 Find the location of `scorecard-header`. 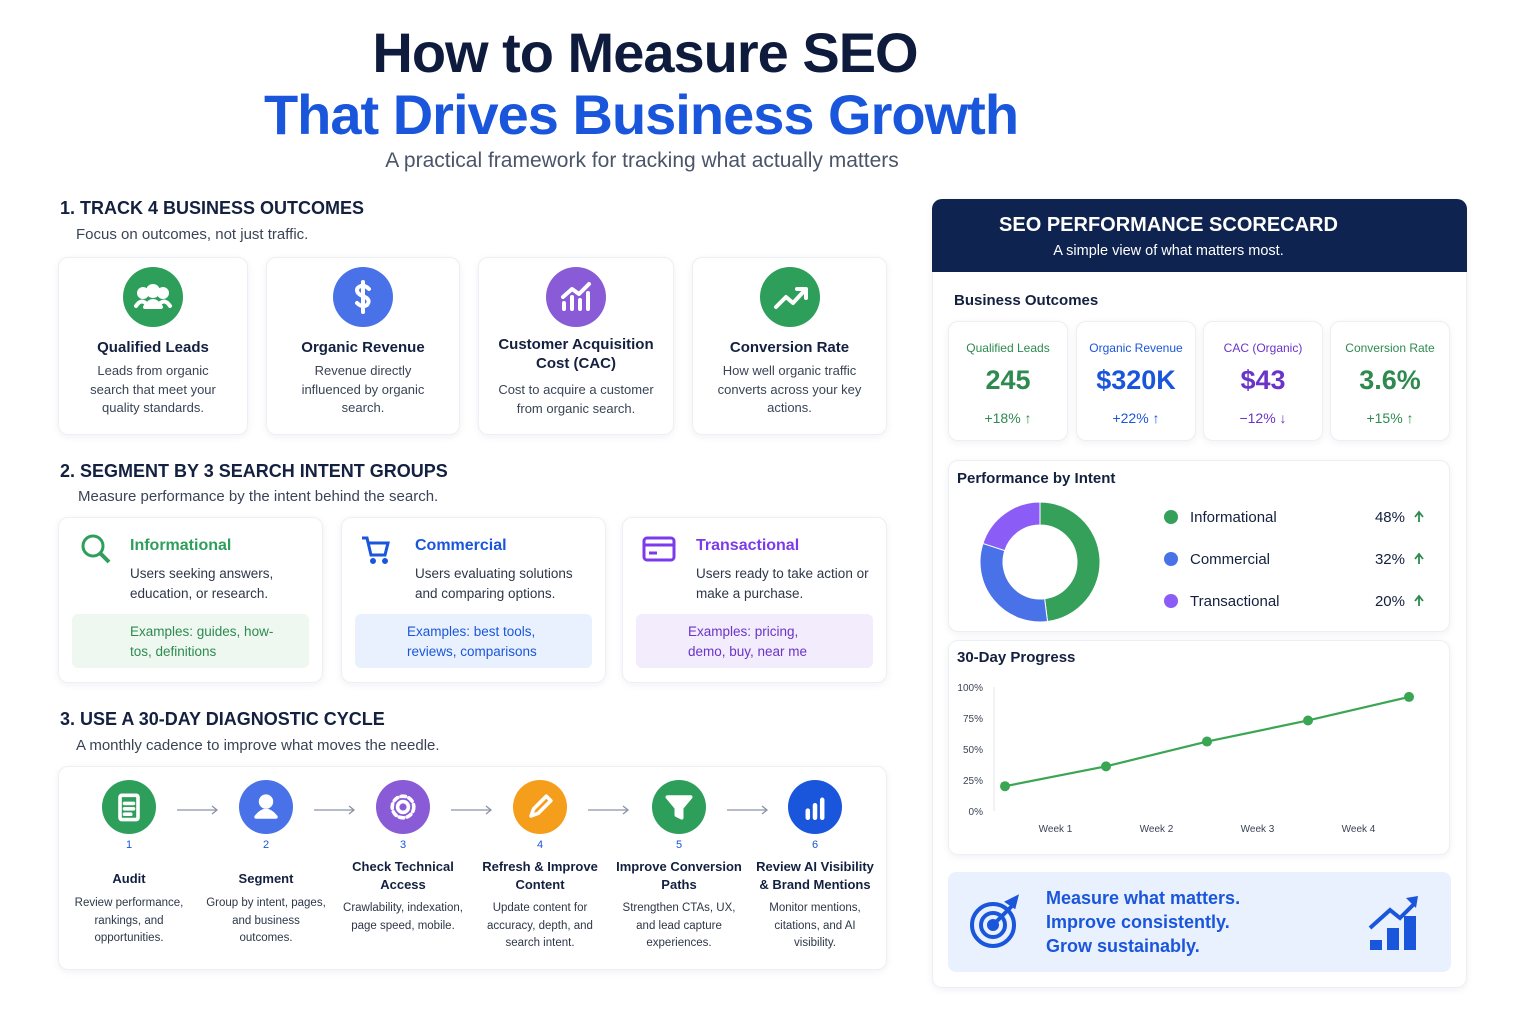

scorecard-header is located at coordinates (1199, 235).